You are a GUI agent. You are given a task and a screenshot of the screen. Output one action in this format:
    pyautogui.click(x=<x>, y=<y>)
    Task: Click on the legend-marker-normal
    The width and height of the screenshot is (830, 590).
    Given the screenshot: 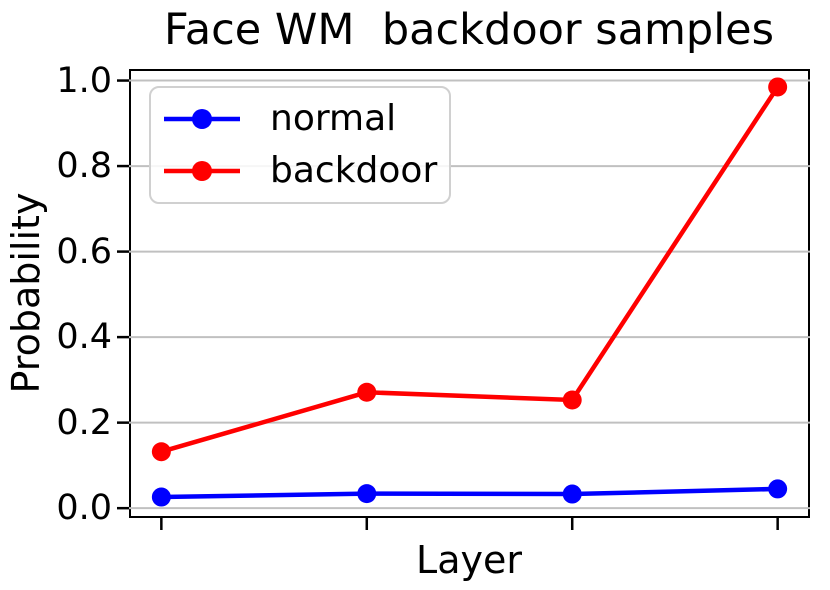 What is the action you would take?
    pyautogui.click(x=202, y=119)
    